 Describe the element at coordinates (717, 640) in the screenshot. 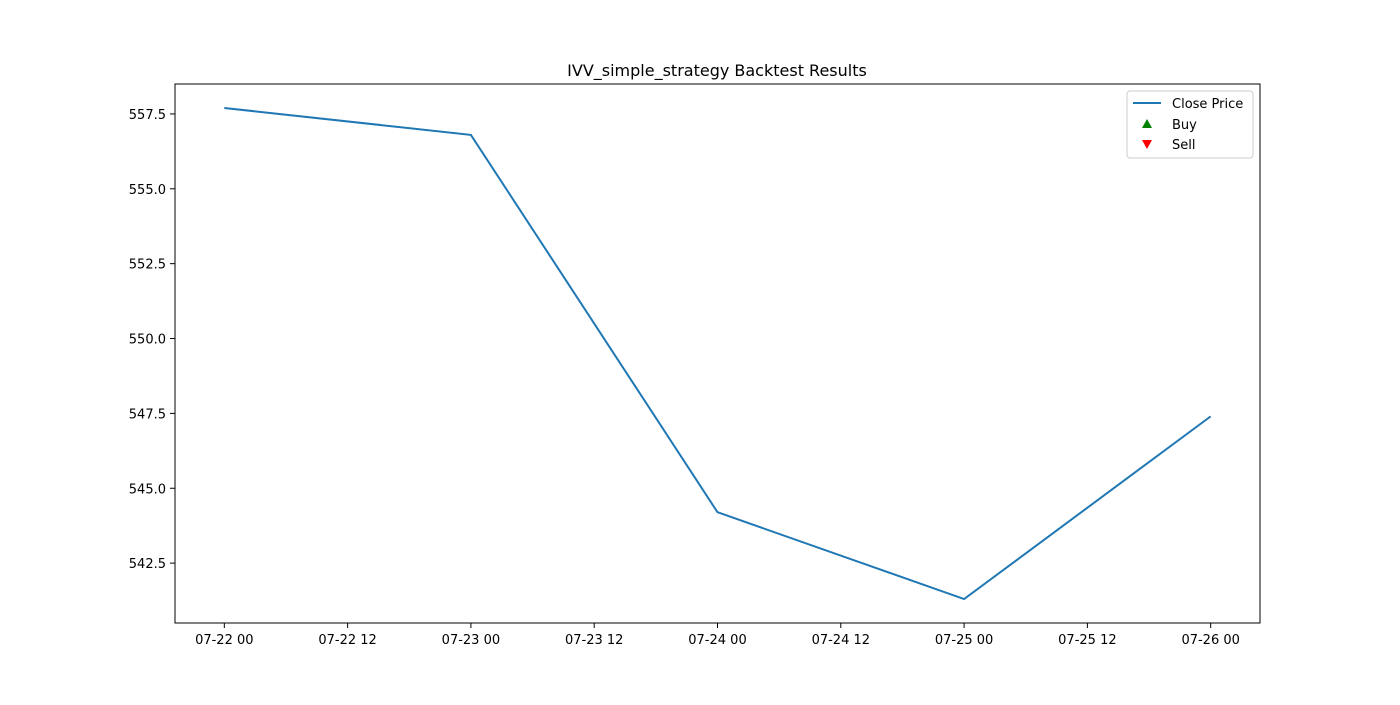

I see `x-tick-label: 07-24 00` at that location.